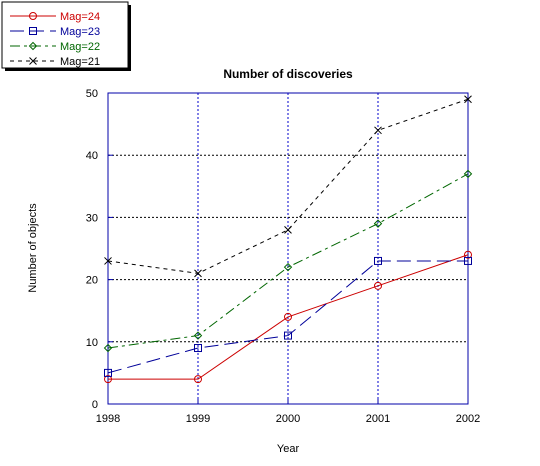 The width and height of the screenshot is (540, 466). What do you see at coordinates (55, 39) in the screenshot?
I see `legend-items: Mag=24 Mag=23 Mag=22 Mag=21` at bounding box center [55, 39].